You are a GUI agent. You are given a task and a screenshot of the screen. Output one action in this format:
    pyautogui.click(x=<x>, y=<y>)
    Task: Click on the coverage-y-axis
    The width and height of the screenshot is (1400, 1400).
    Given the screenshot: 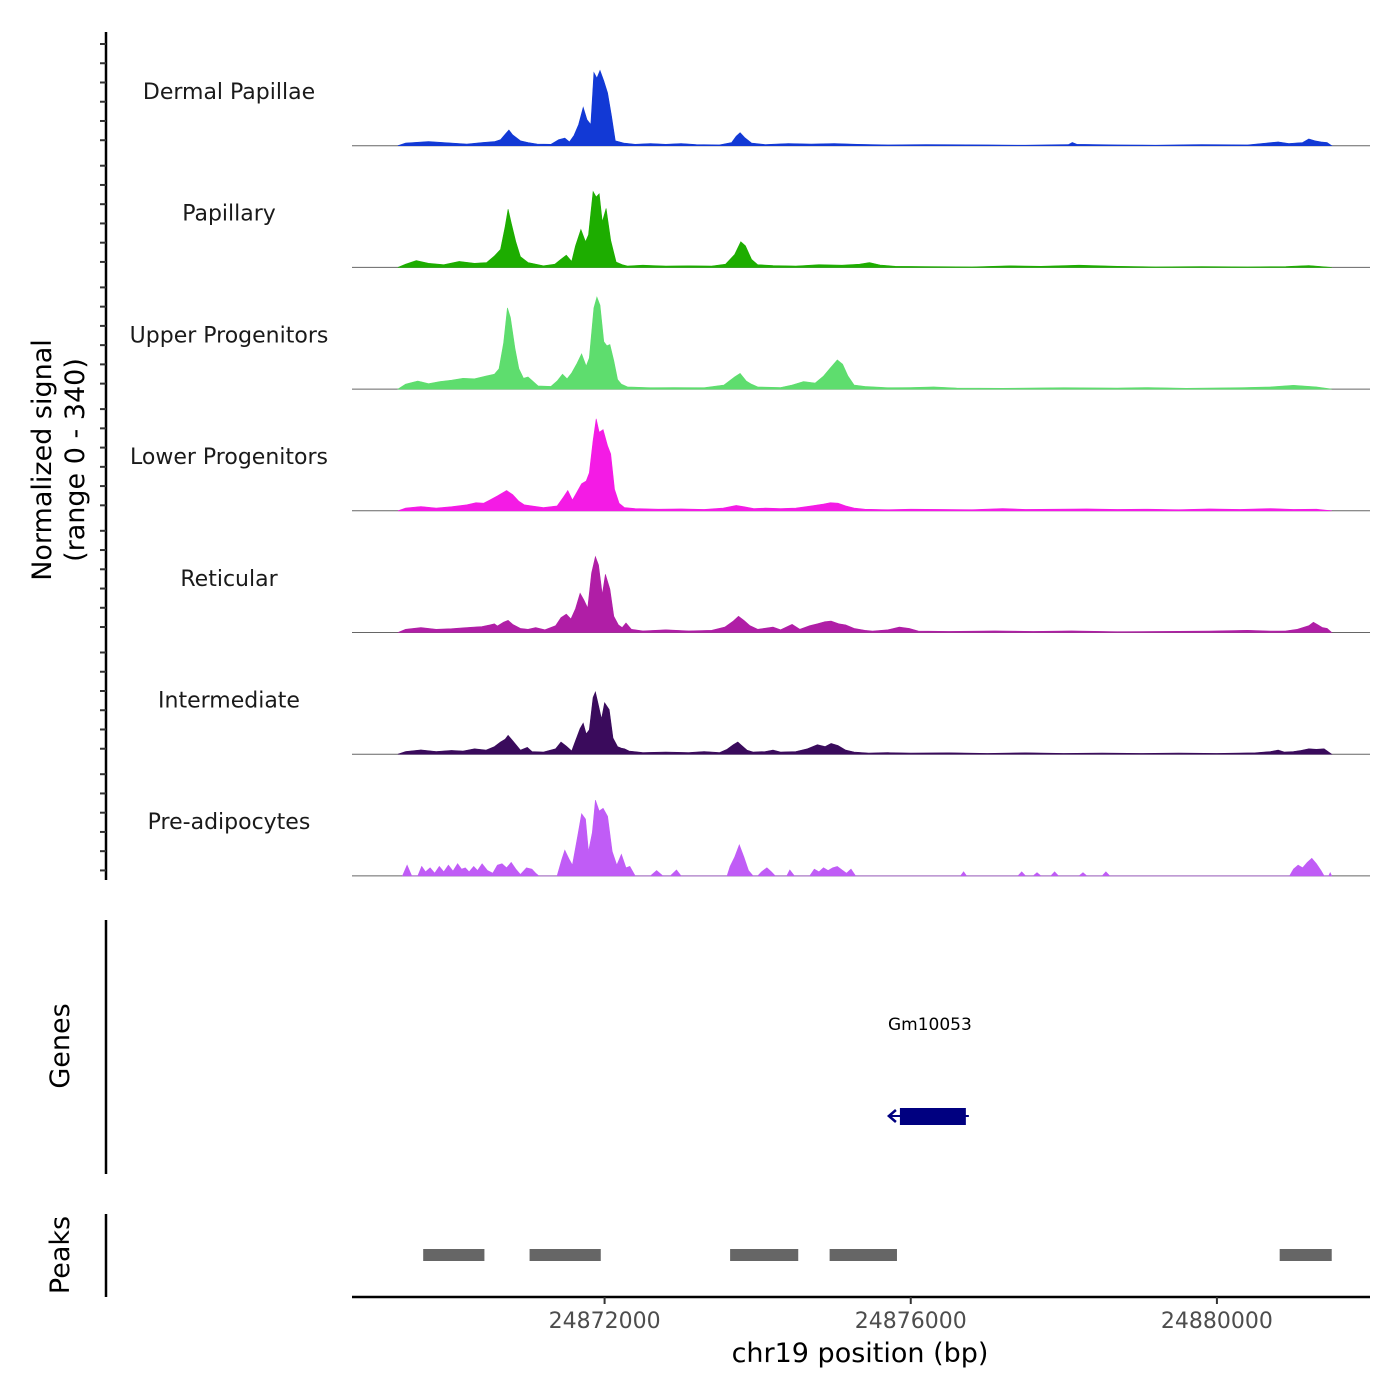 What is the action you would take?
    pyautogui.click(x=104, y=456)
    